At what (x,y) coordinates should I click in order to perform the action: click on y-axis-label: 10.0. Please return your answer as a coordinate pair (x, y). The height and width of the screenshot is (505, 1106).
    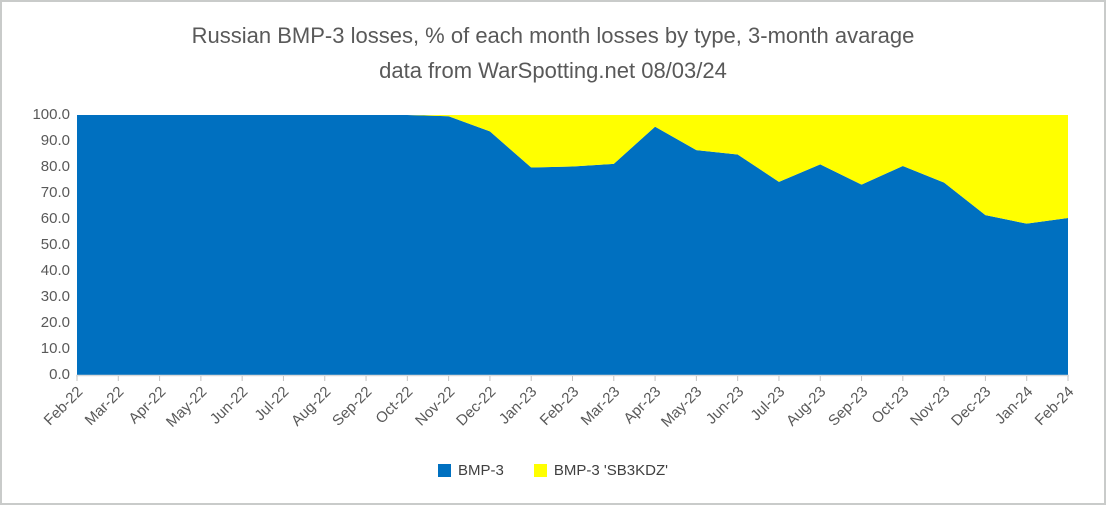
    Looking at the image, I should click on (55, 348).